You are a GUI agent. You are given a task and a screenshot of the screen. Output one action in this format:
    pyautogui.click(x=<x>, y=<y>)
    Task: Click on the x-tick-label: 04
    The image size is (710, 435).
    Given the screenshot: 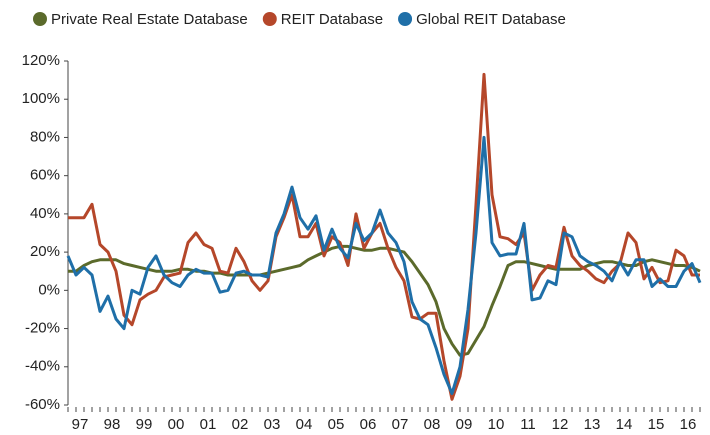 What is the action you would take?
    pyautogui.click(x=304, y=424)
    